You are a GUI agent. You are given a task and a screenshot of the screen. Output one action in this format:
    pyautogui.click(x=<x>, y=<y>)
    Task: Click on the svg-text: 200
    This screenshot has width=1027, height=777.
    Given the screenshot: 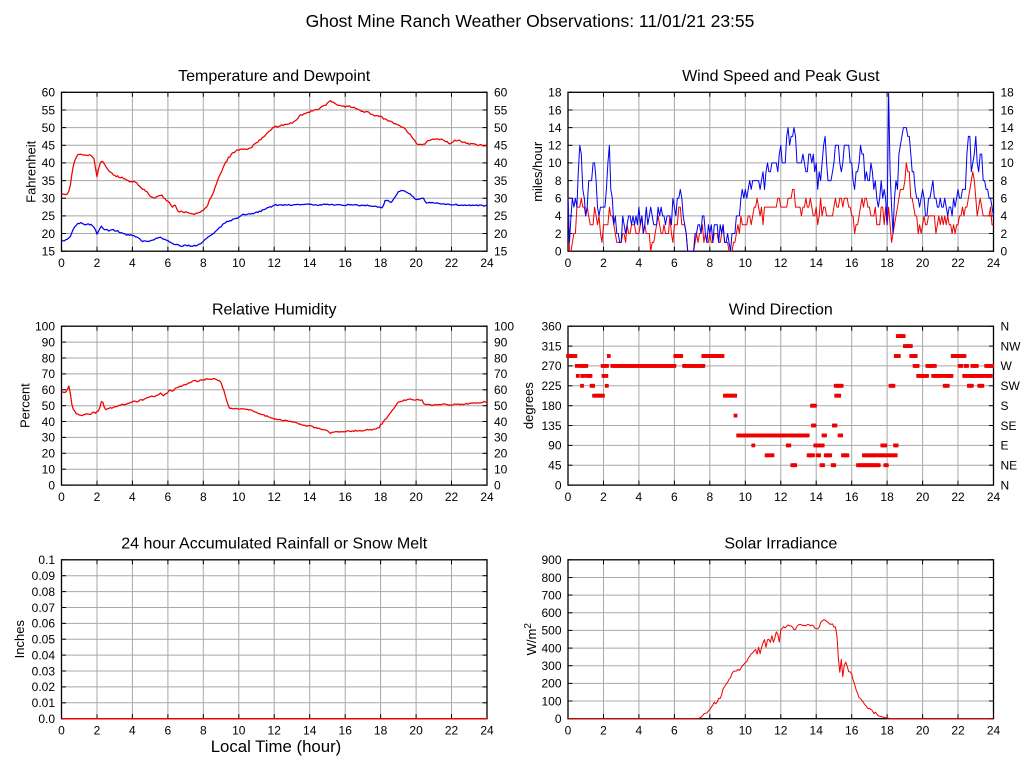 What is the action you would take?
    pyautogui.click(x=551, y=684)
    